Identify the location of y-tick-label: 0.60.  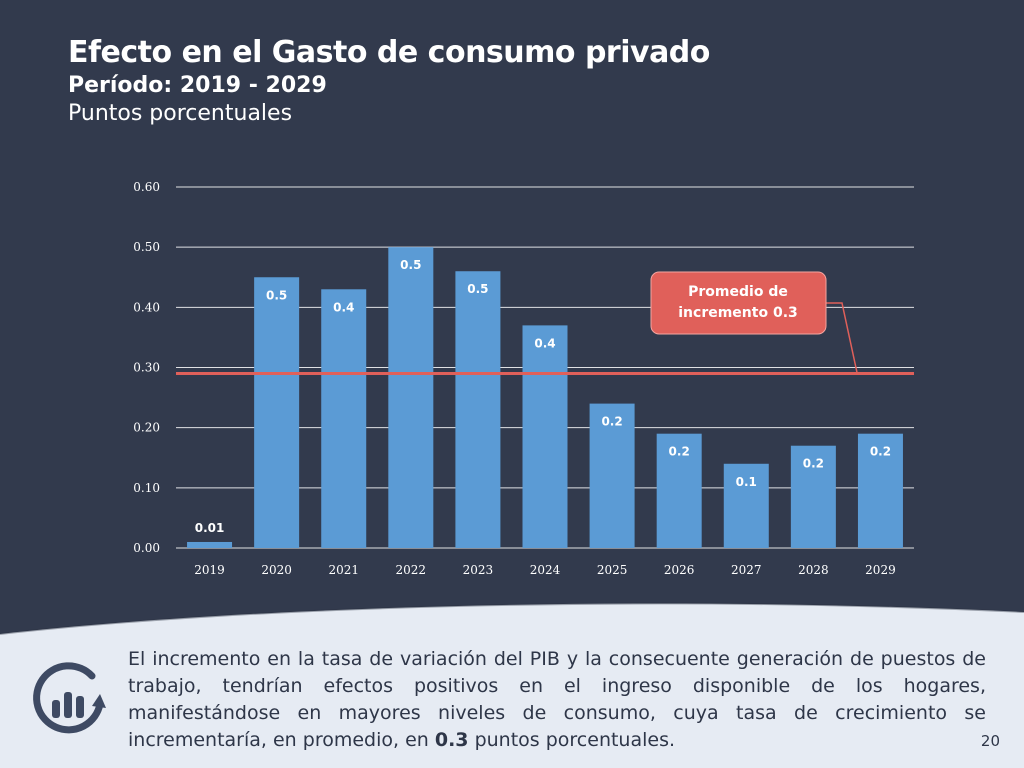
(146, 187).